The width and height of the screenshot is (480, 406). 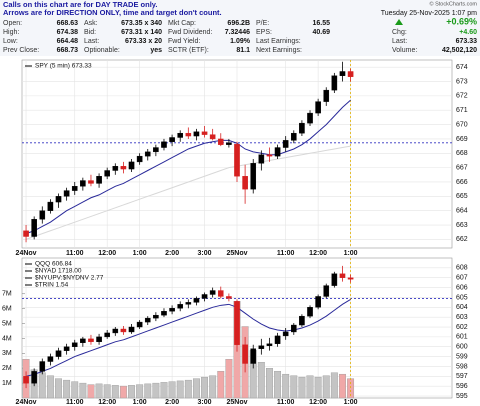 What do you see at coordinates (462, 225) in the screenshot?
I see `y-tick-label: 663` at bounding box center [462, 225].